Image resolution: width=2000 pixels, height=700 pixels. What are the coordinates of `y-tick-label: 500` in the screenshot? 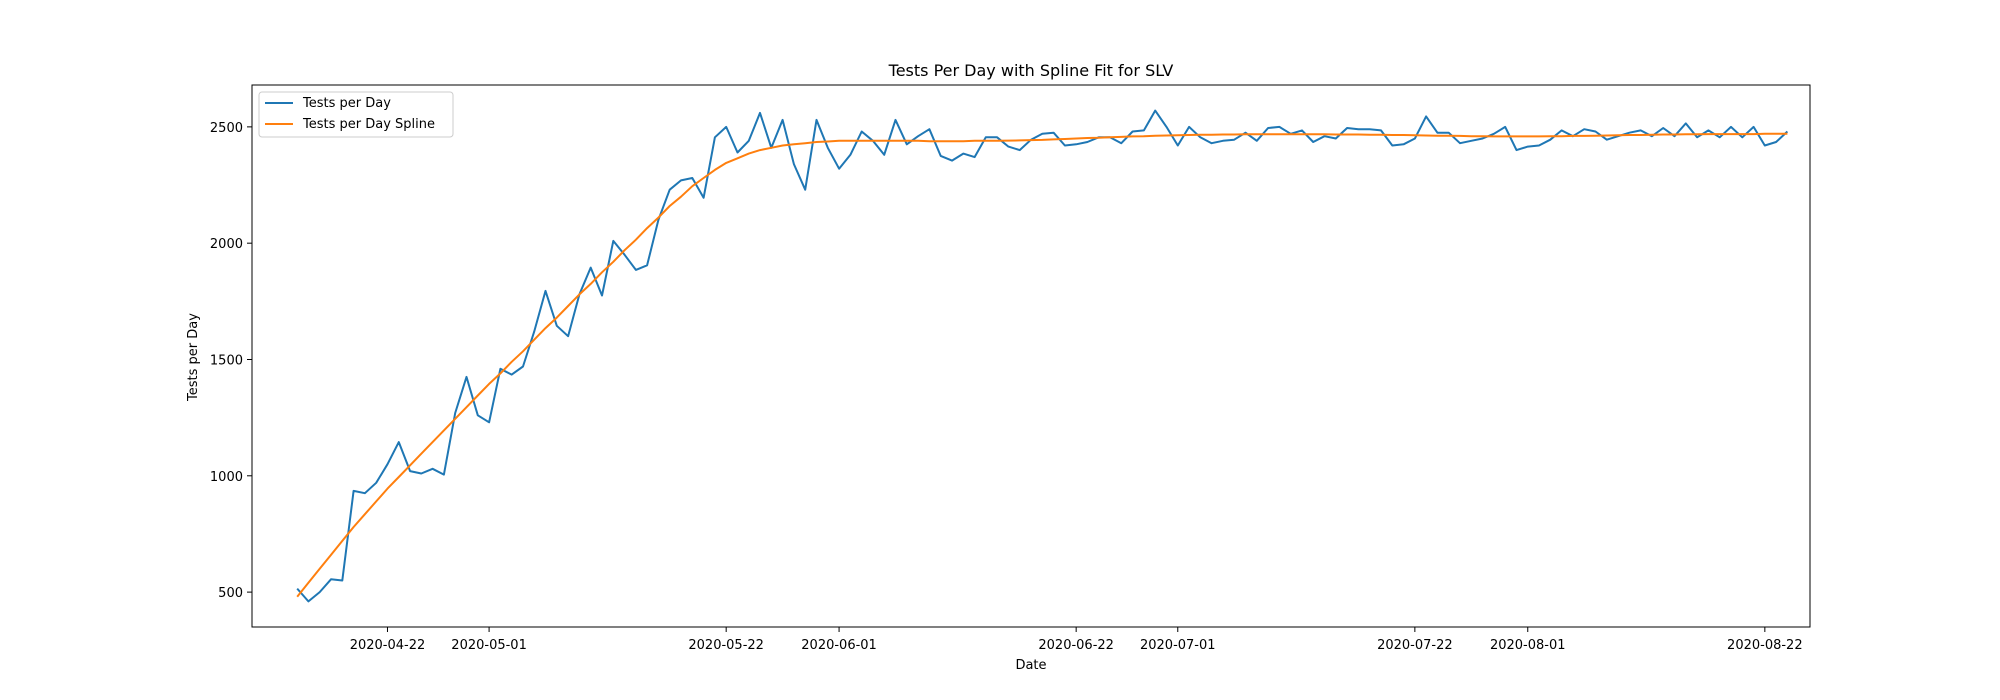 It's located at (230, 593).